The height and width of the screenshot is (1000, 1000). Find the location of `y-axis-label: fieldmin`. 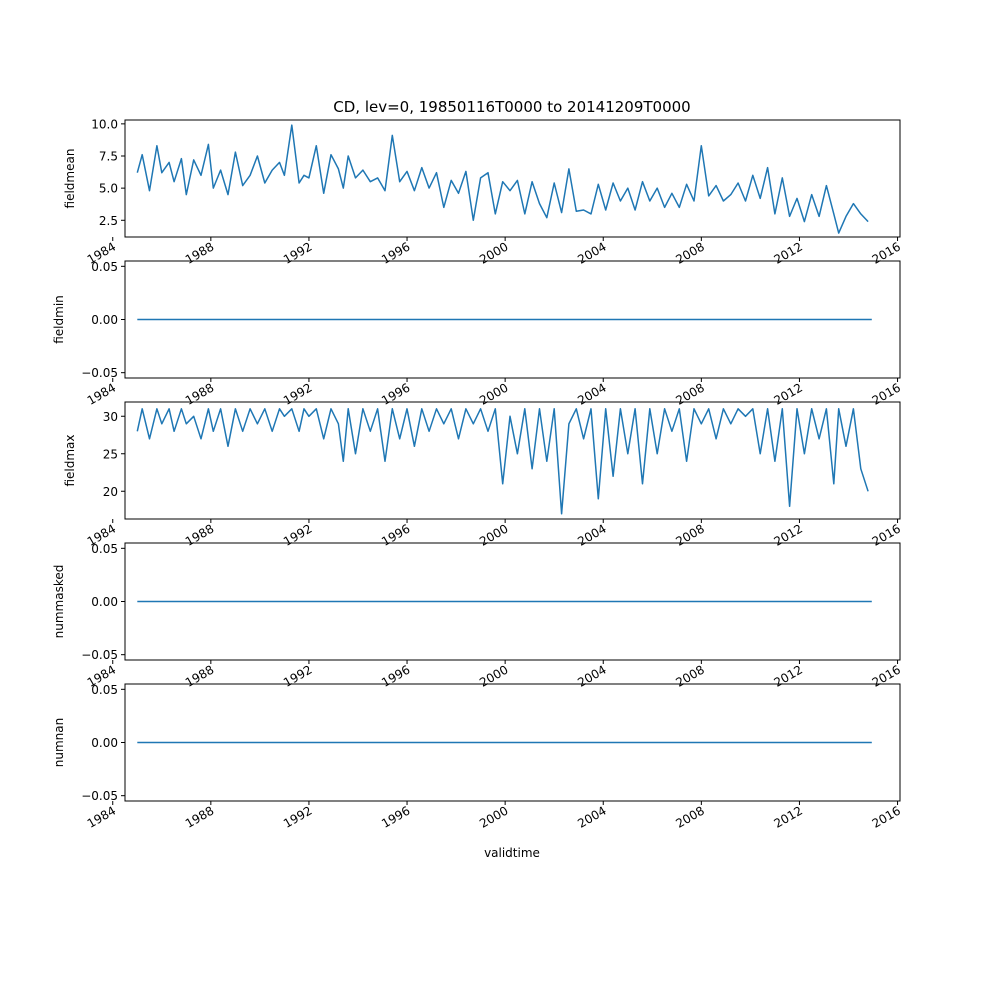

y-axis-label: fieldmin is located at coordinates (59, 319).